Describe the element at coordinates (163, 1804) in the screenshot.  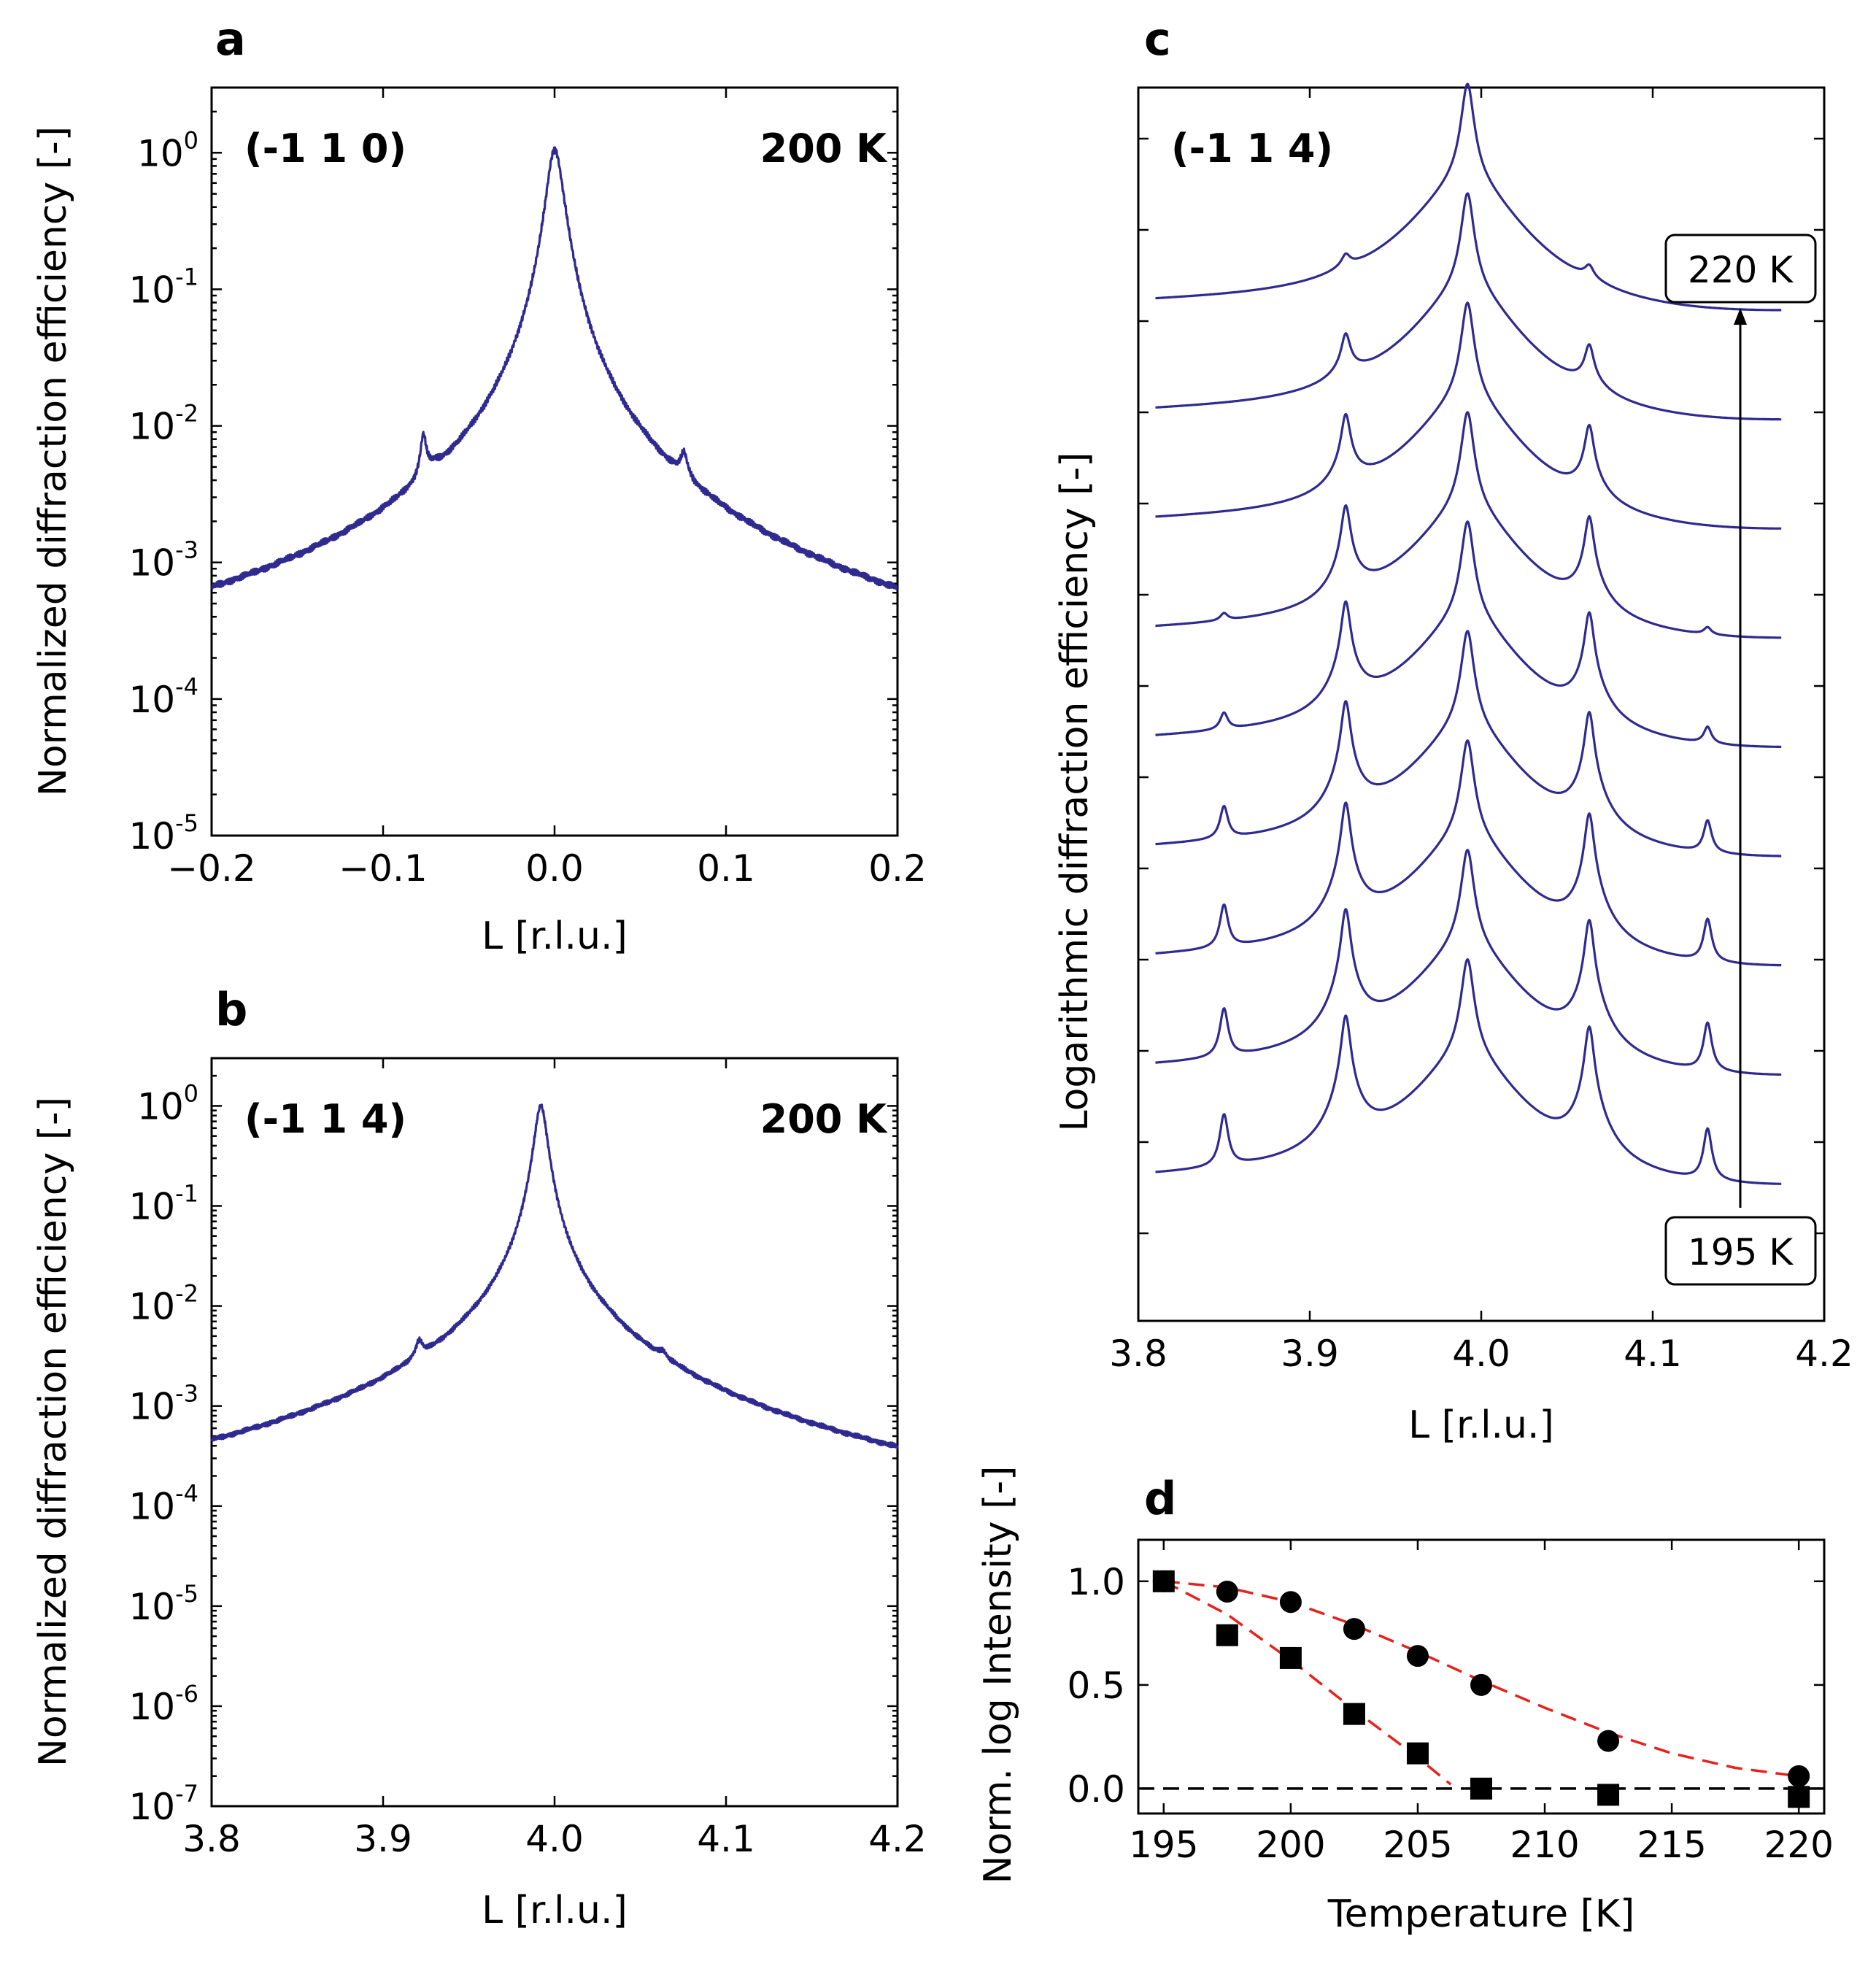
I see `b-ytick-label: 10⁻⁷` at that location.